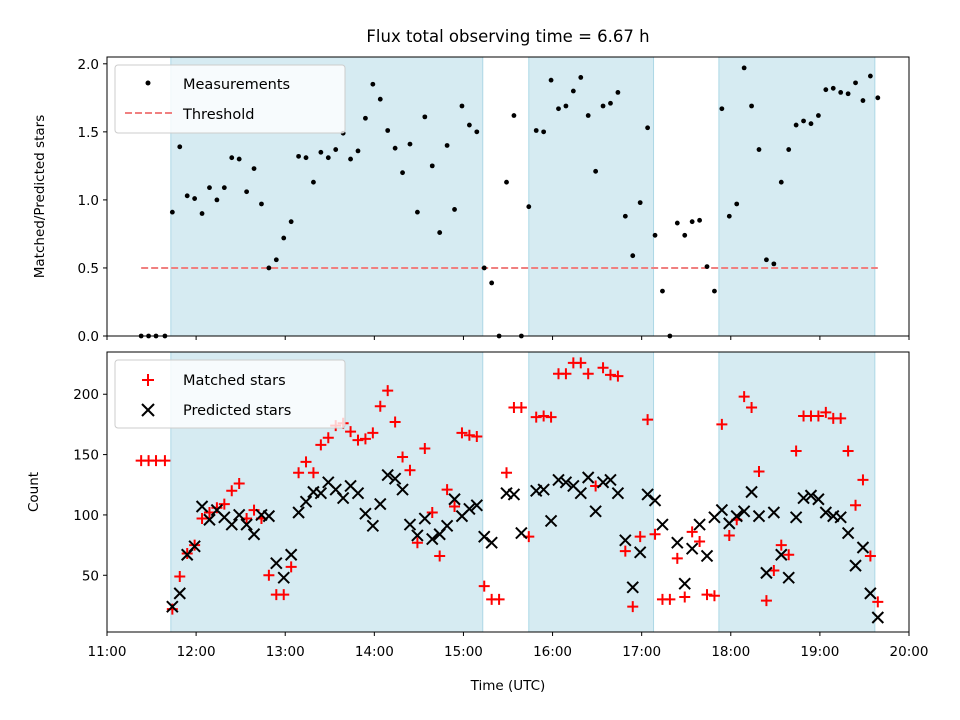  What do you see at coordinates (230, 99) in the screenshot?
I see `top-legend: Measurements Threshold` at bounding box center [230, 99].